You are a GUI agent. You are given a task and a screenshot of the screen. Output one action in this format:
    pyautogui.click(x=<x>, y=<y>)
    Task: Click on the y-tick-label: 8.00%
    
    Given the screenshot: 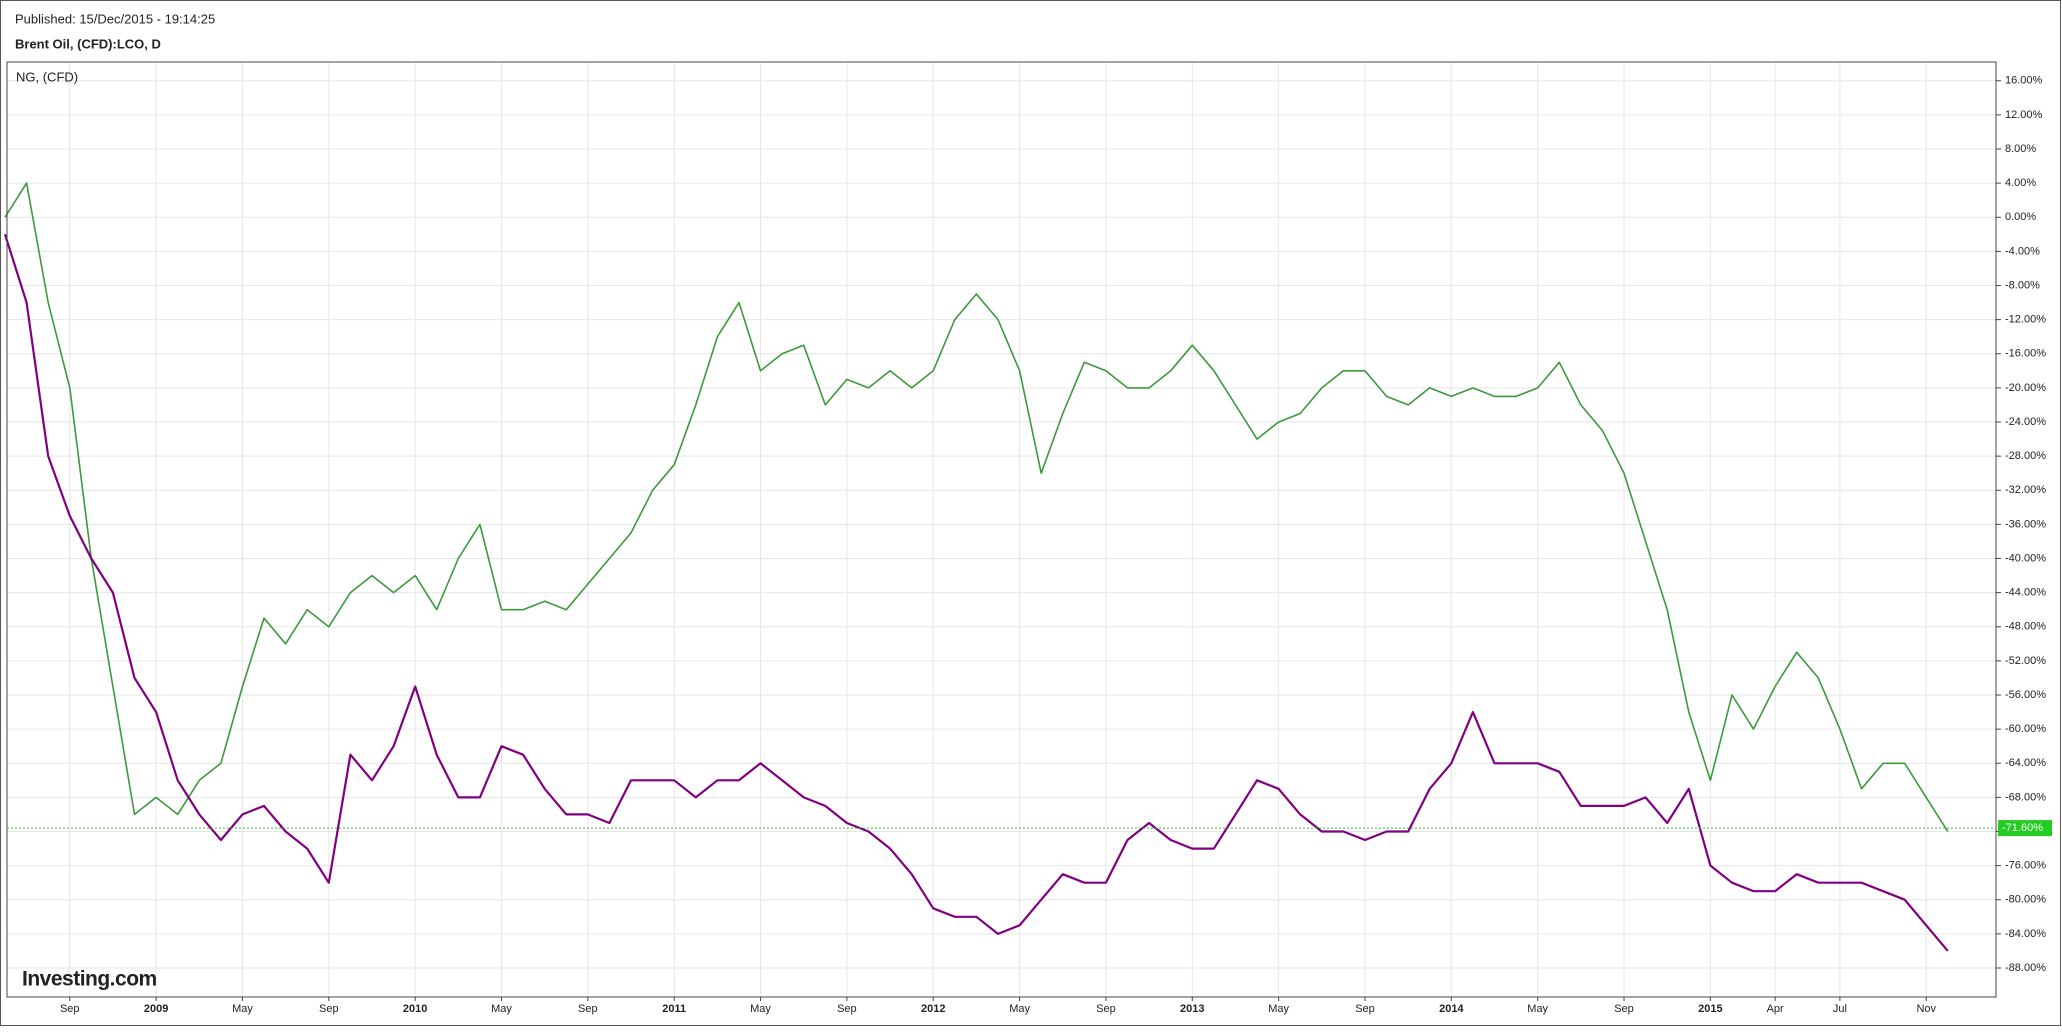 What is the action you would take?
    pyautogui.click(x=2020, y=149)
    